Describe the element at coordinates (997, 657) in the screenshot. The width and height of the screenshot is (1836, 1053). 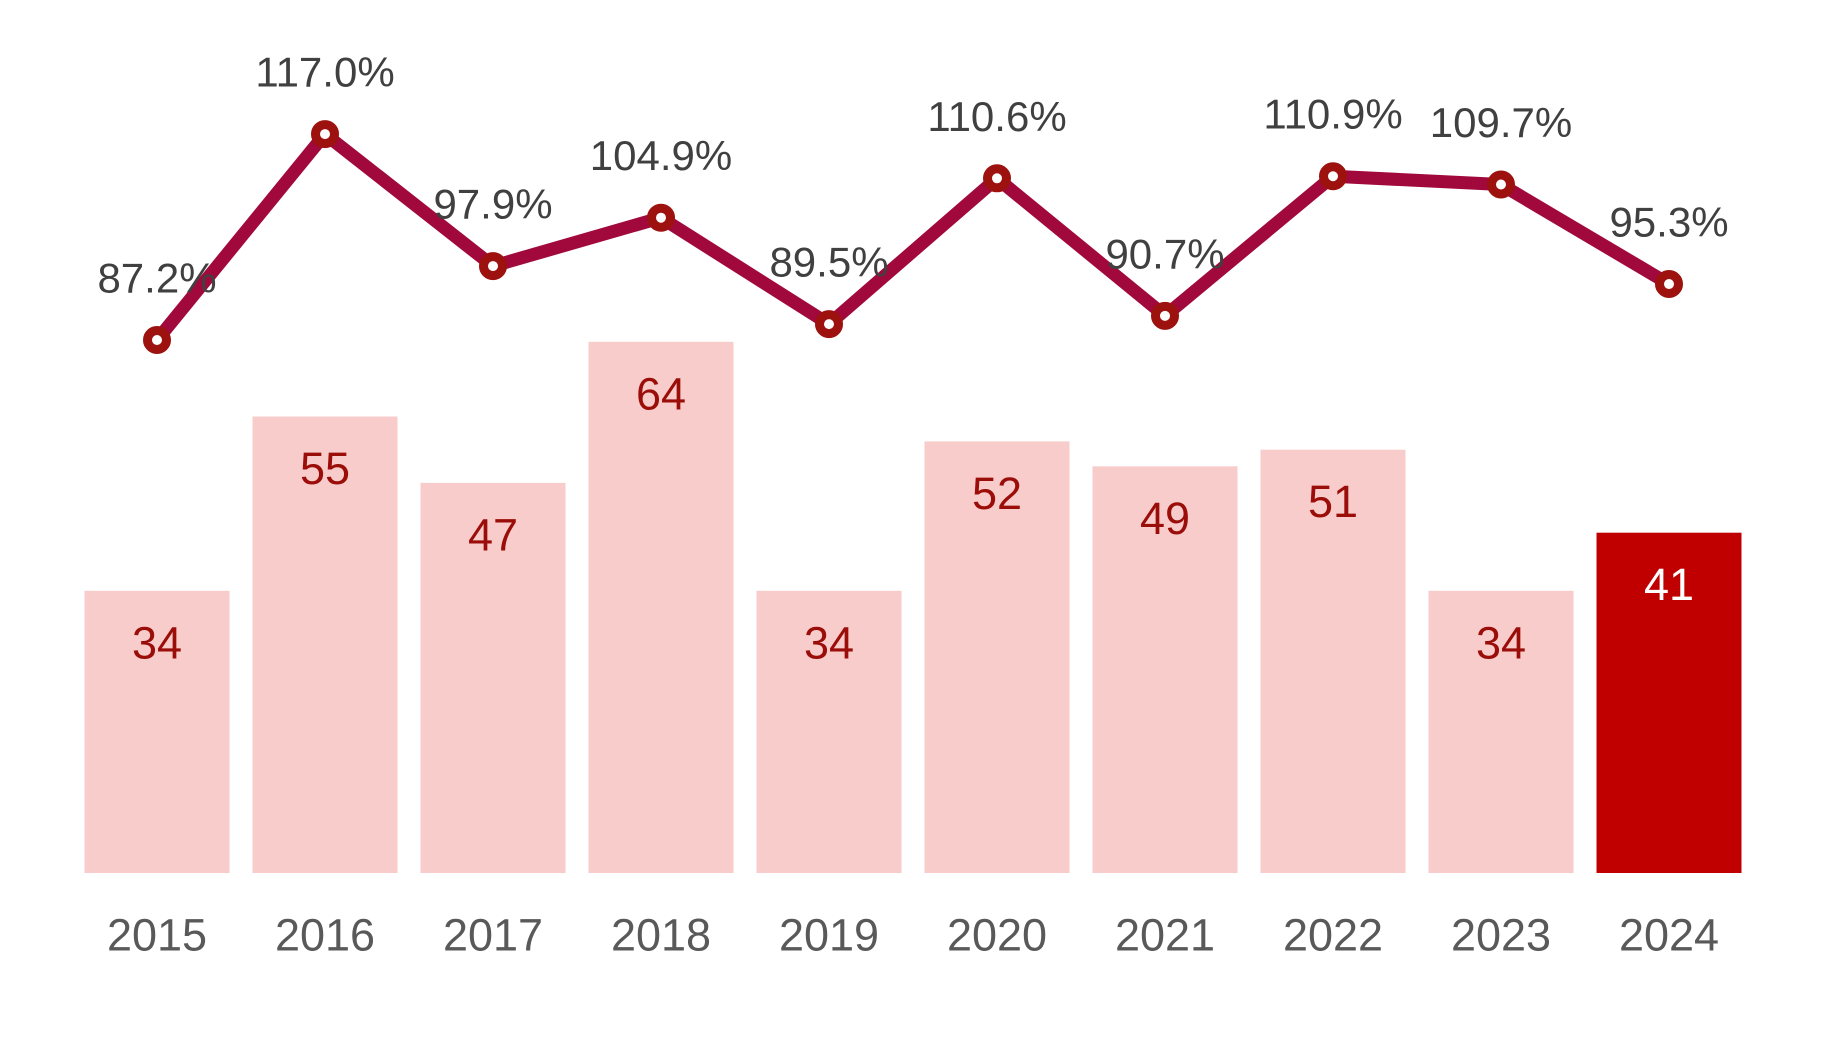
I see `bar-2020` at that location.